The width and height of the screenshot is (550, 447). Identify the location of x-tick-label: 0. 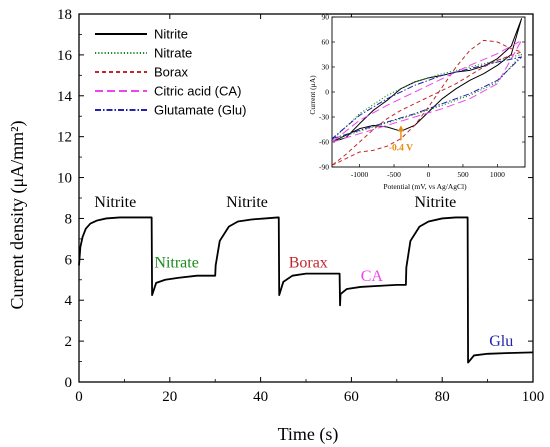
(79, 397).